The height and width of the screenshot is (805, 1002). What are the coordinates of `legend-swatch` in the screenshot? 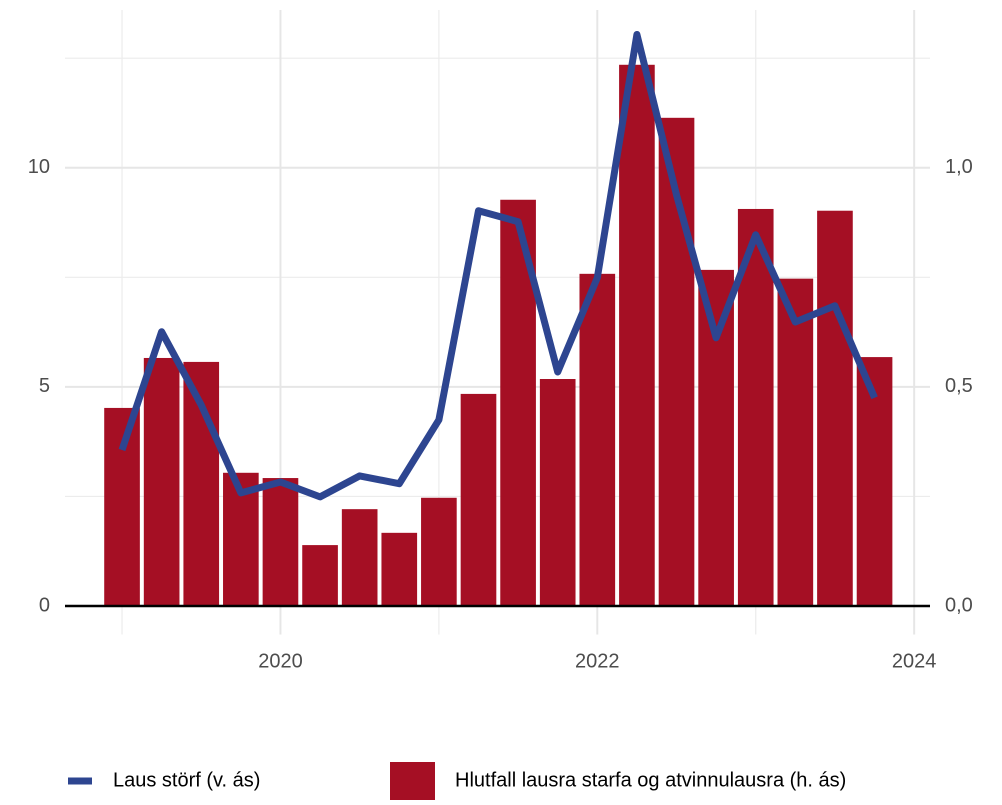 It's located at (412, 781).